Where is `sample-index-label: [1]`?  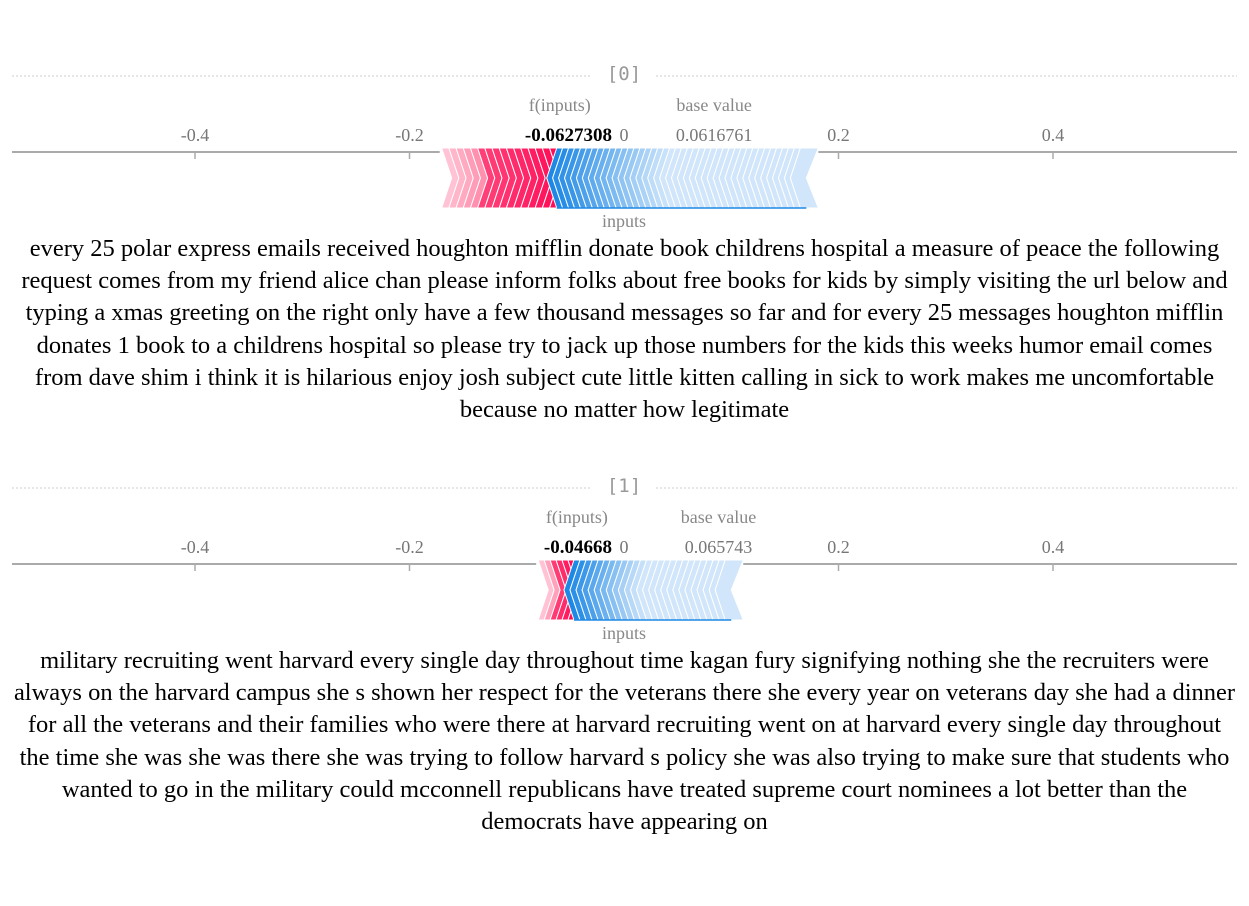
sample-index-label: [1] is located at coordinates (624, 486).